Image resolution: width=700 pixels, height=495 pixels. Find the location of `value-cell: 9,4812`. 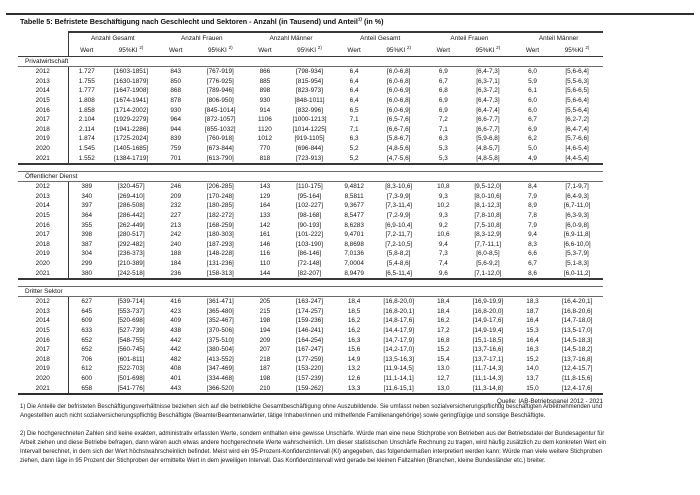

value-cell: 9,4812 is located at coordinates (354, 187).